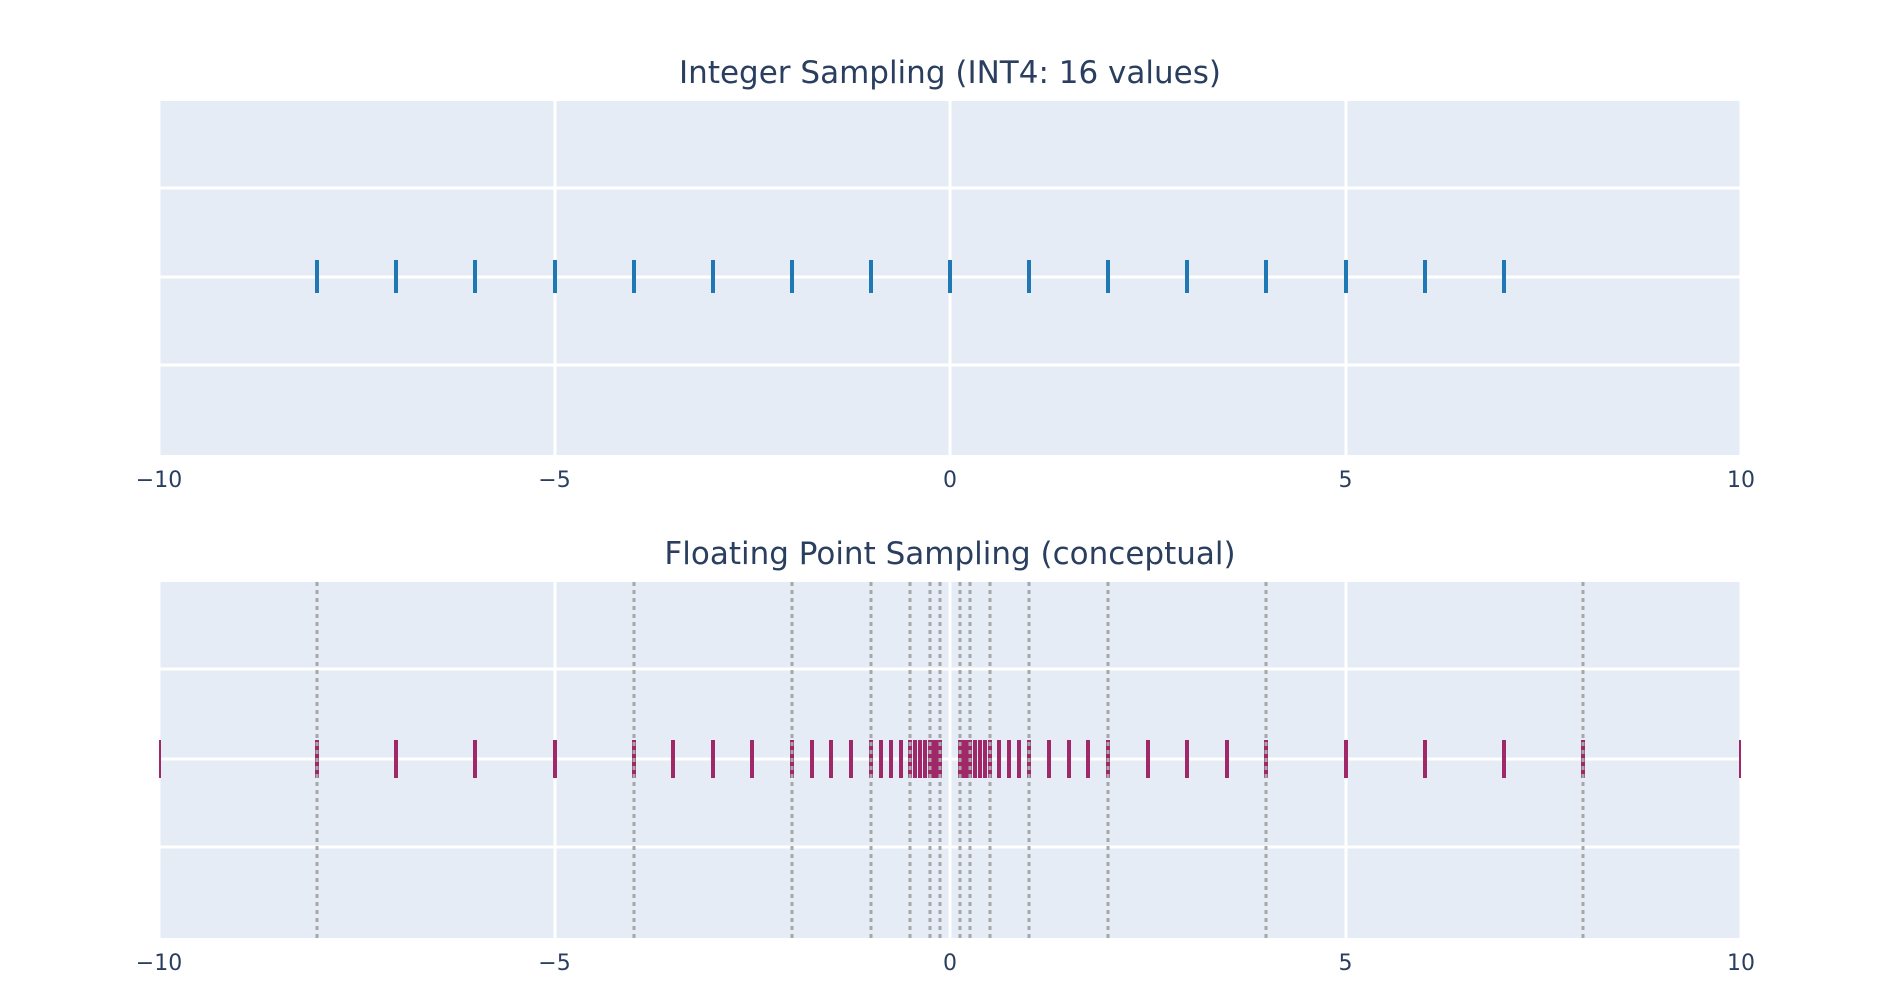 The height and width of the screenshot is (1000, 1900). Describe the element at coordinates (950, 554) in the screenshot. I see `plot-title: Floating Point Sampling (conceptual)` at that location.